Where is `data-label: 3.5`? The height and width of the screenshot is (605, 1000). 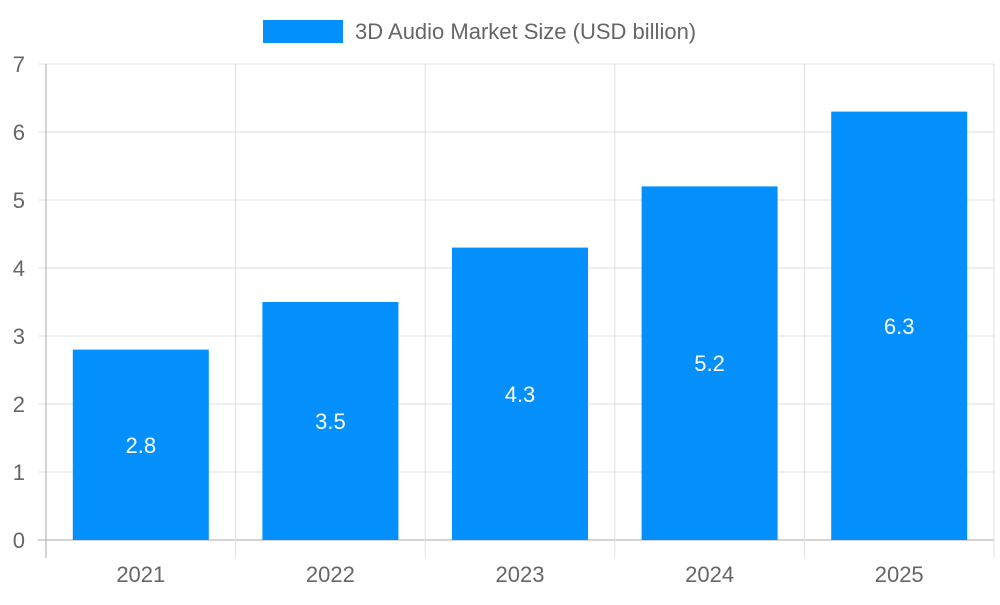 data-label: 3.5 is located at coordinates (330, 421).